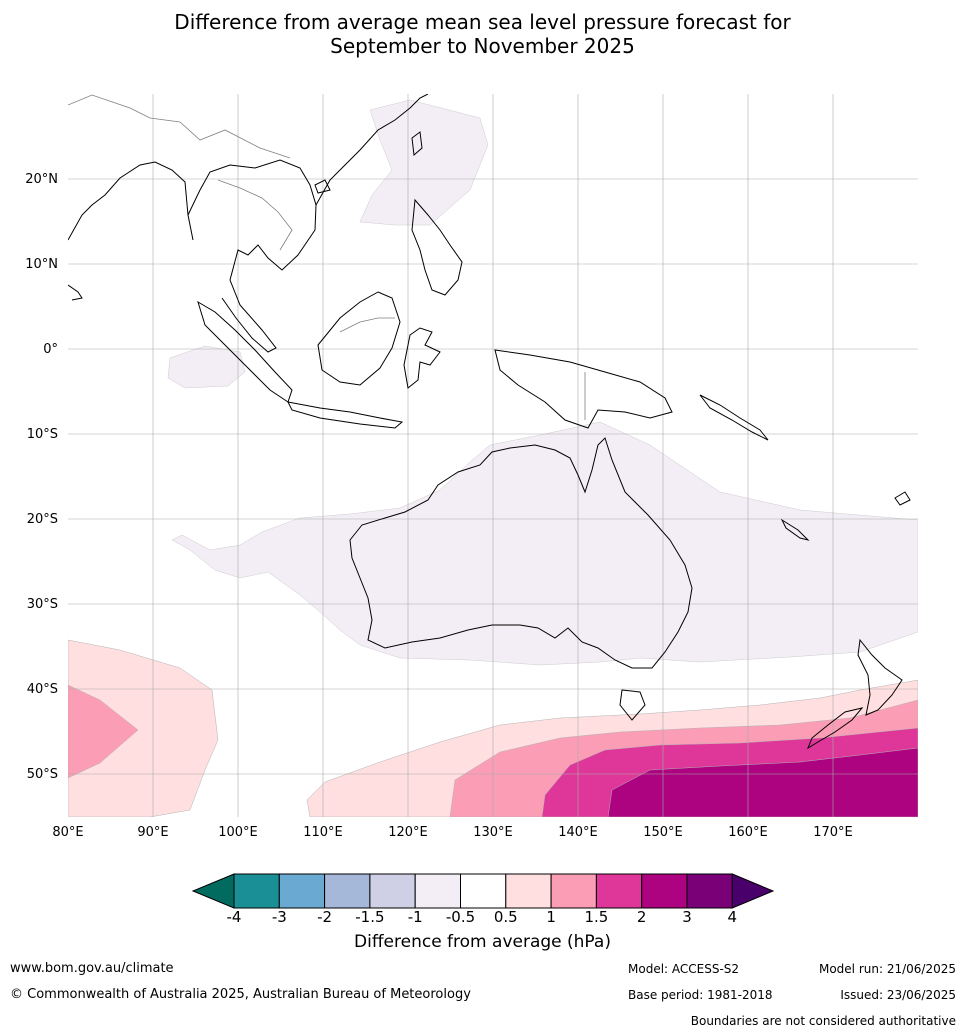  What do you see at coordinates (642, 917) in the screenshot?
I see `colorbar-tick-label: 2` at bounding box center [642, 917].